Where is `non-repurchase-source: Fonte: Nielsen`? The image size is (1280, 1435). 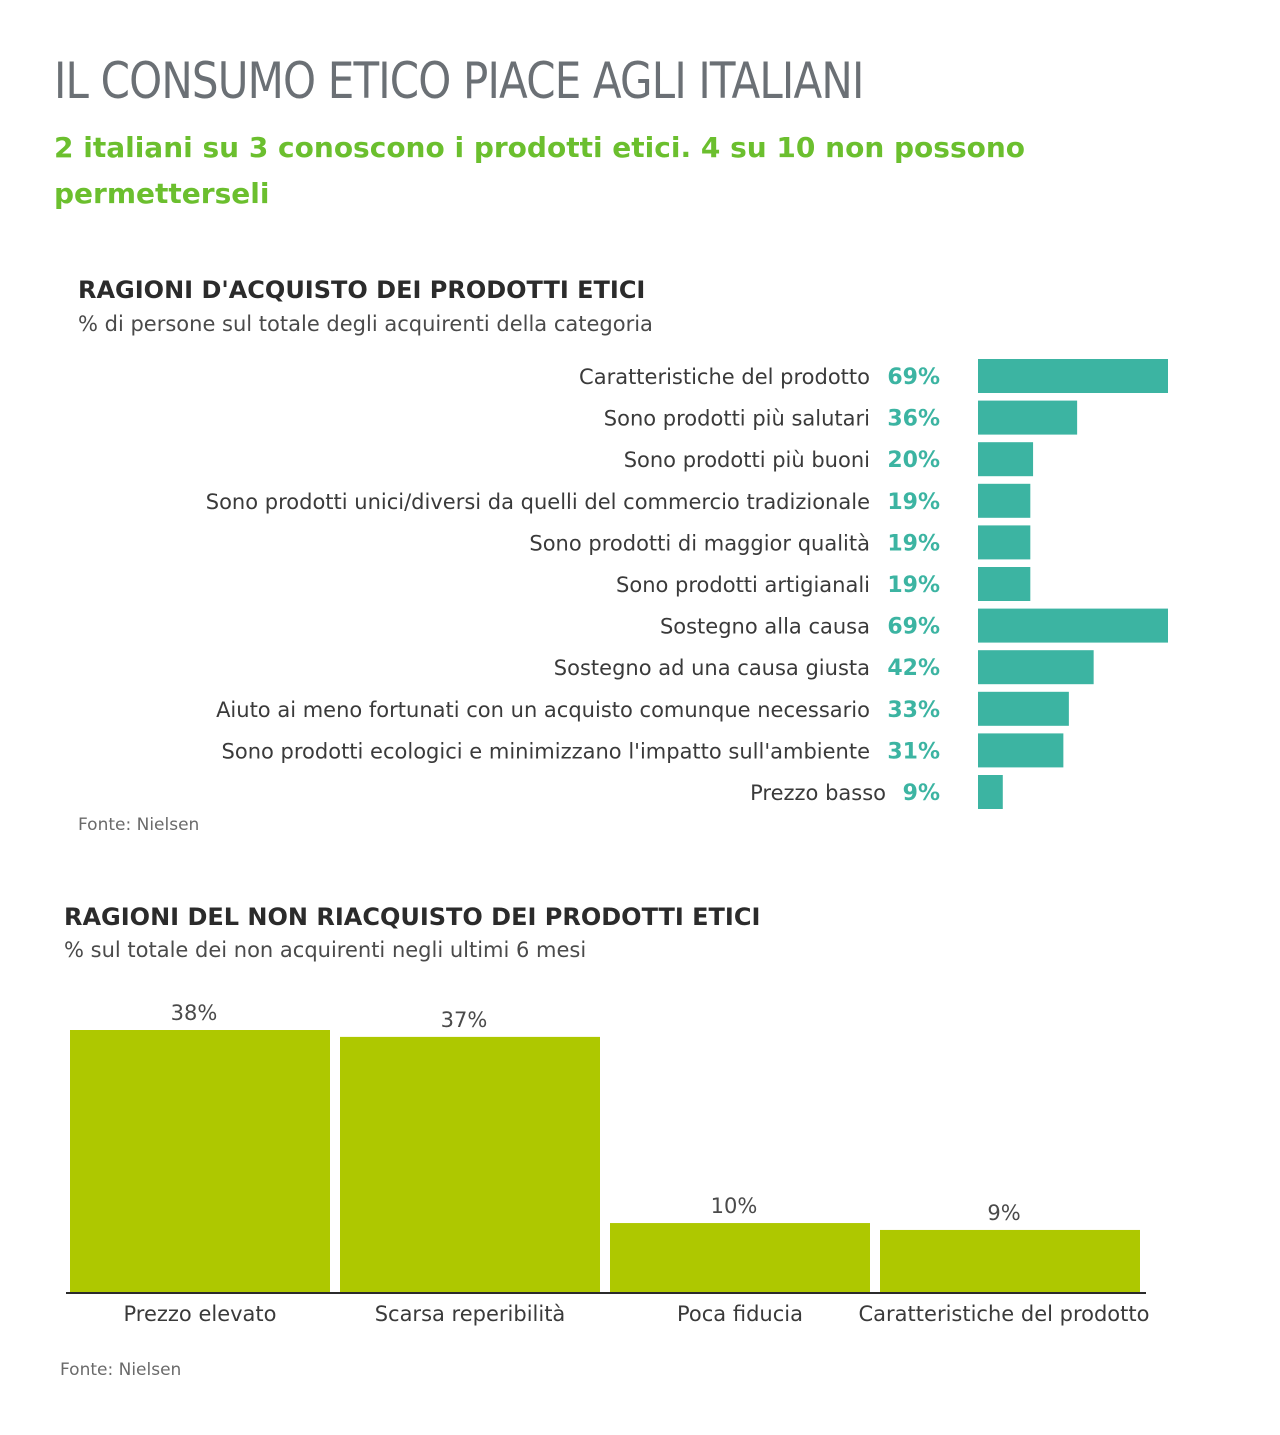
non-repurchase-source: Fonte: Nielsen is located at coordinates (121, 1370).